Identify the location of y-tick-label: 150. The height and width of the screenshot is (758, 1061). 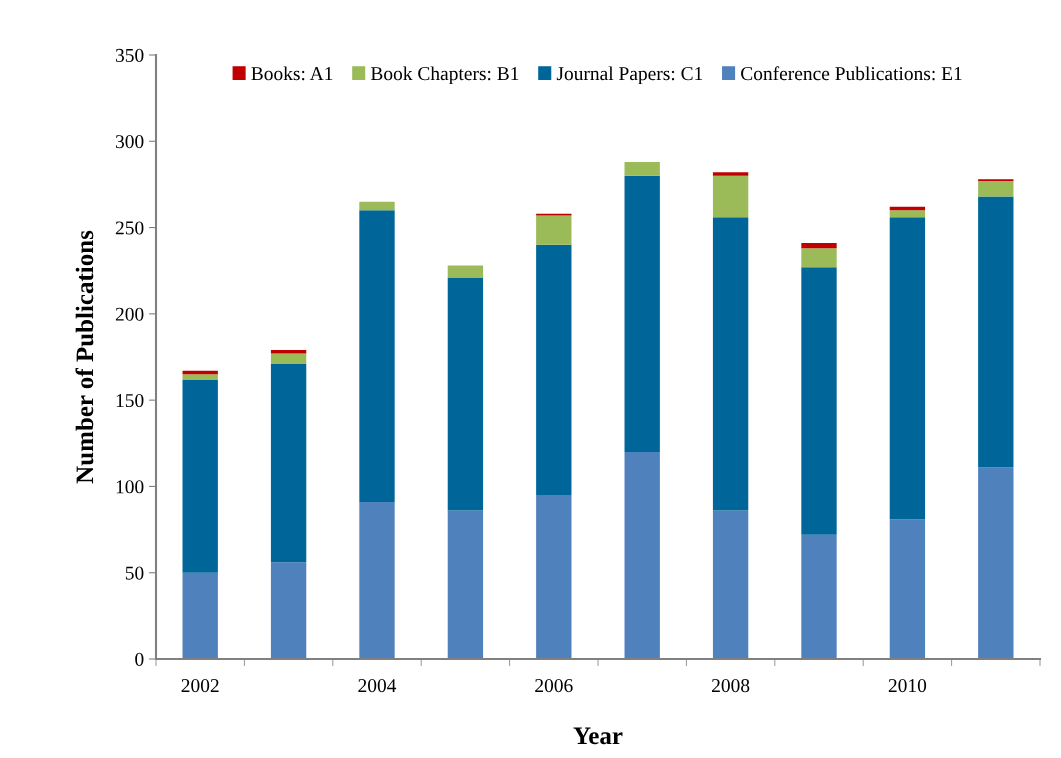
(130, 400).